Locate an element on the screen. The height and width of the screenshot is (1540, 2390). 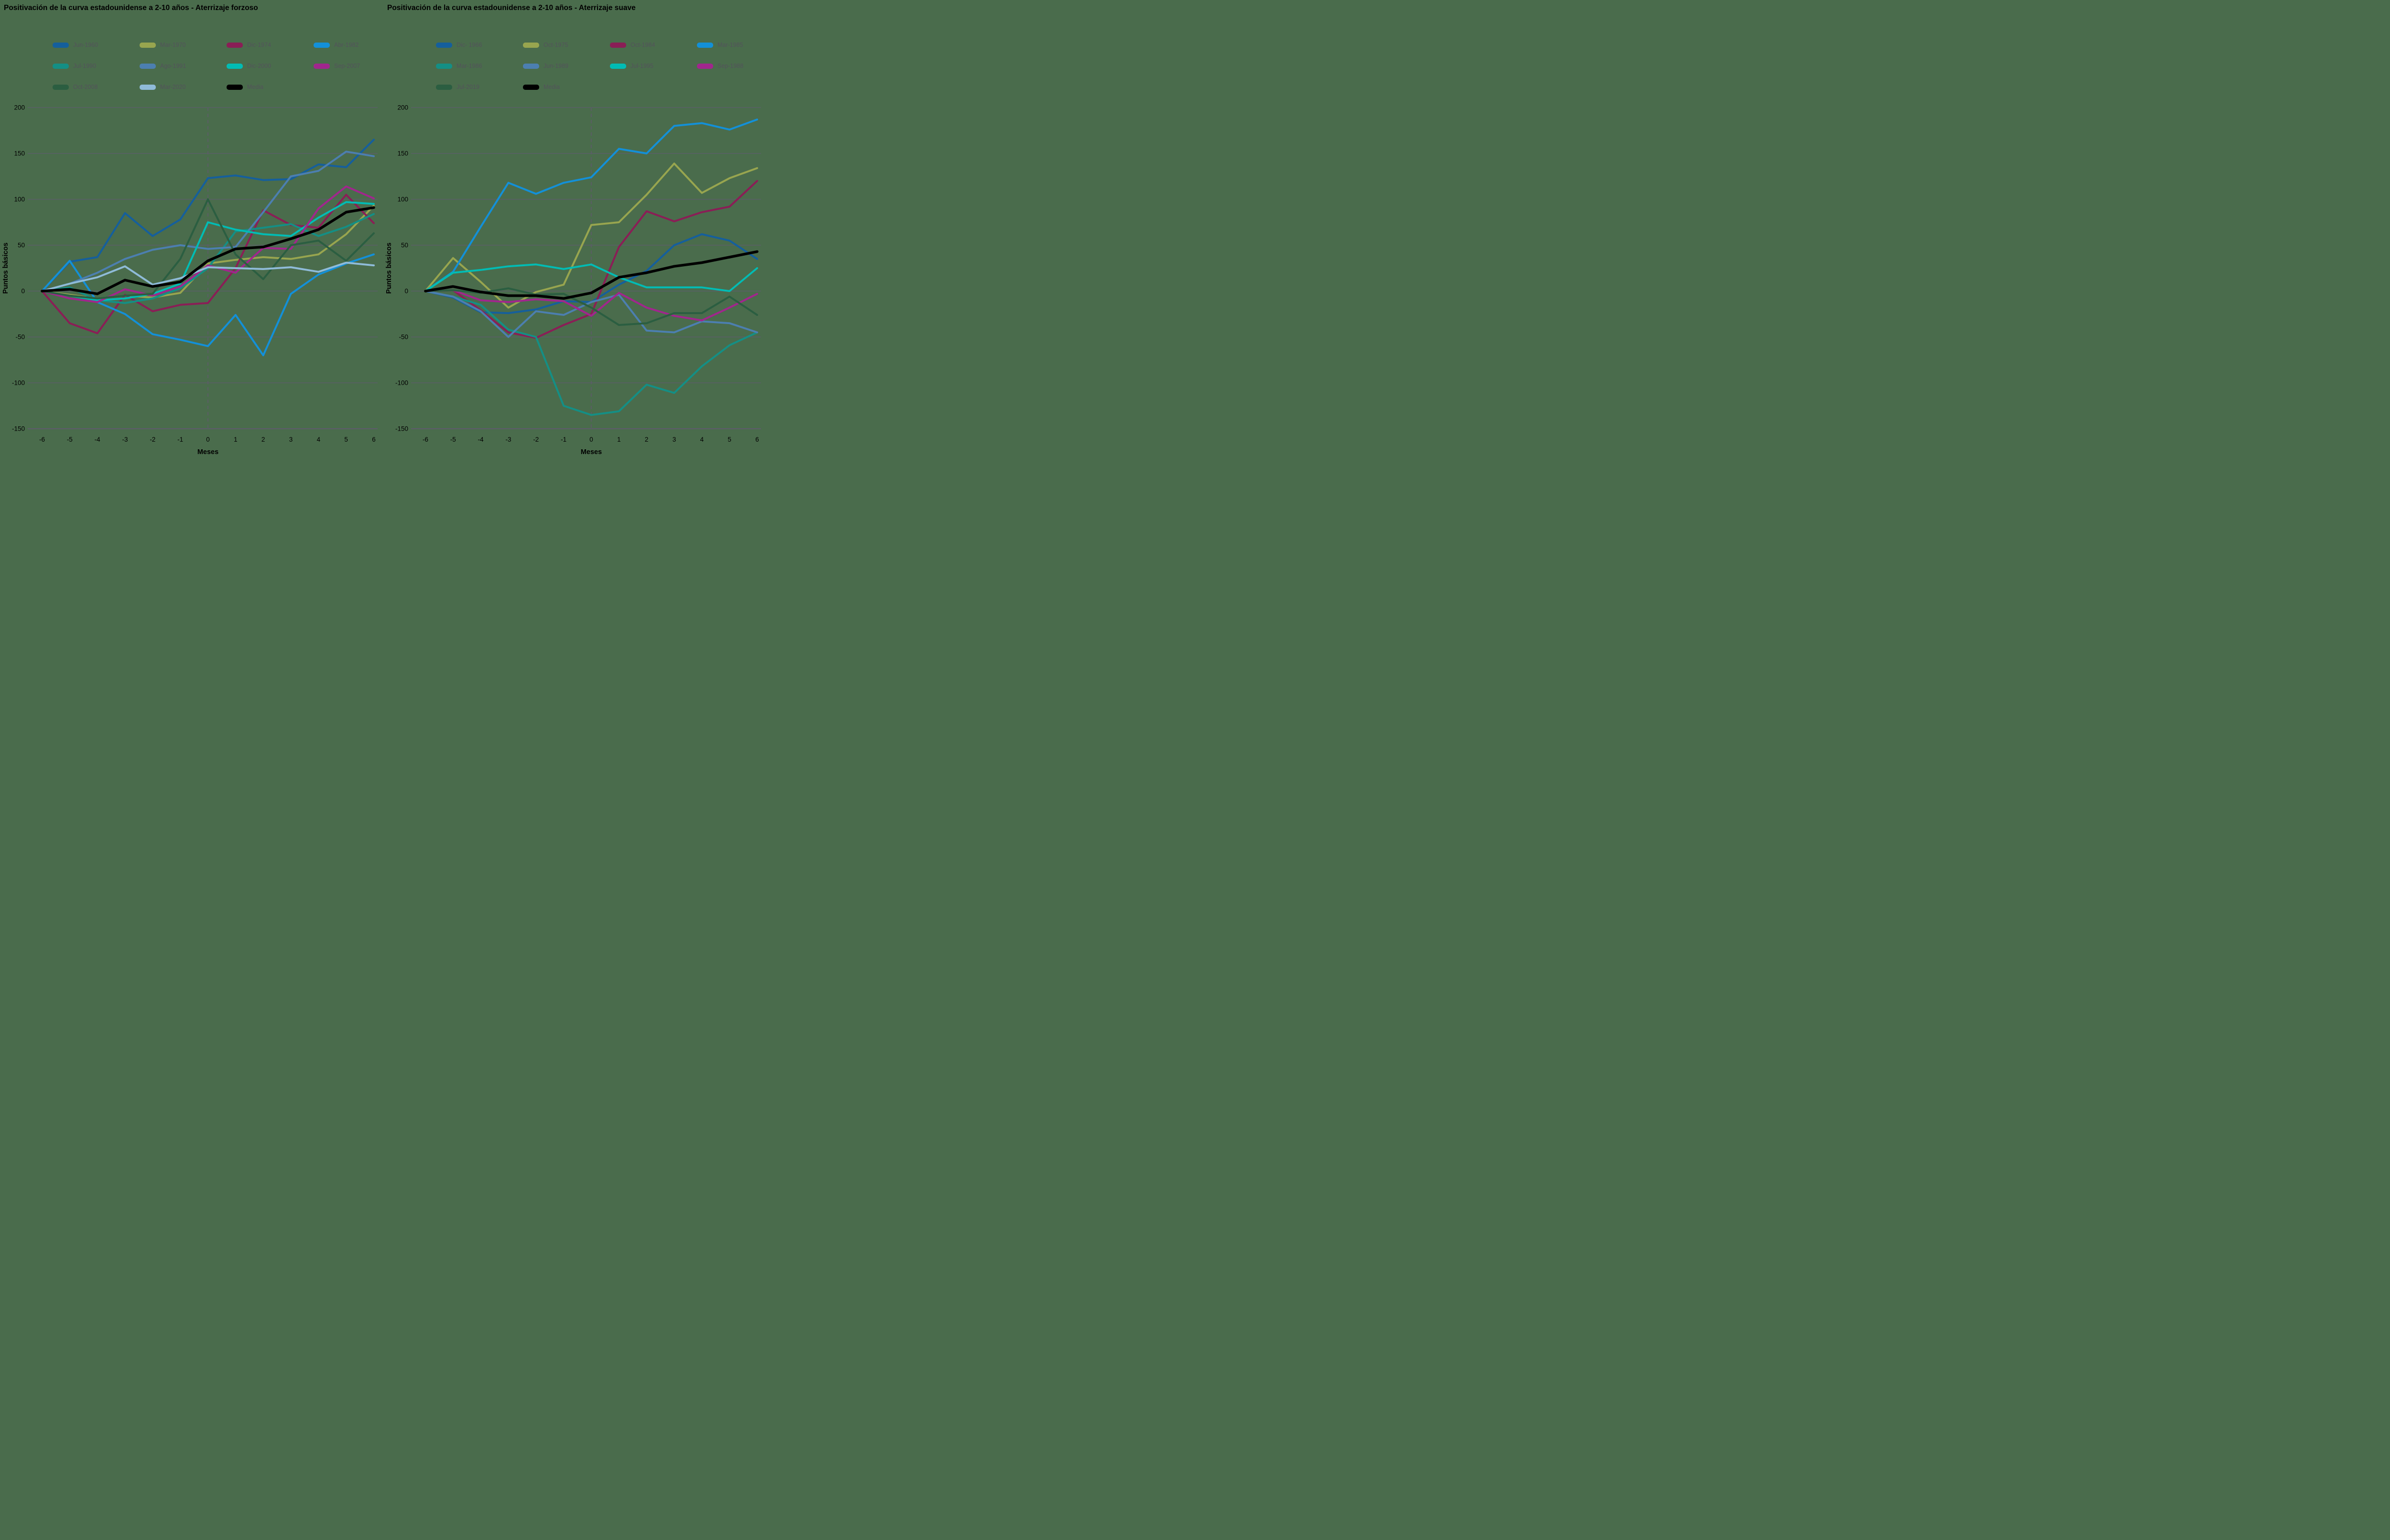
legend-label-ago-1991: Ago-1991 is located at coordinates (173, 66).